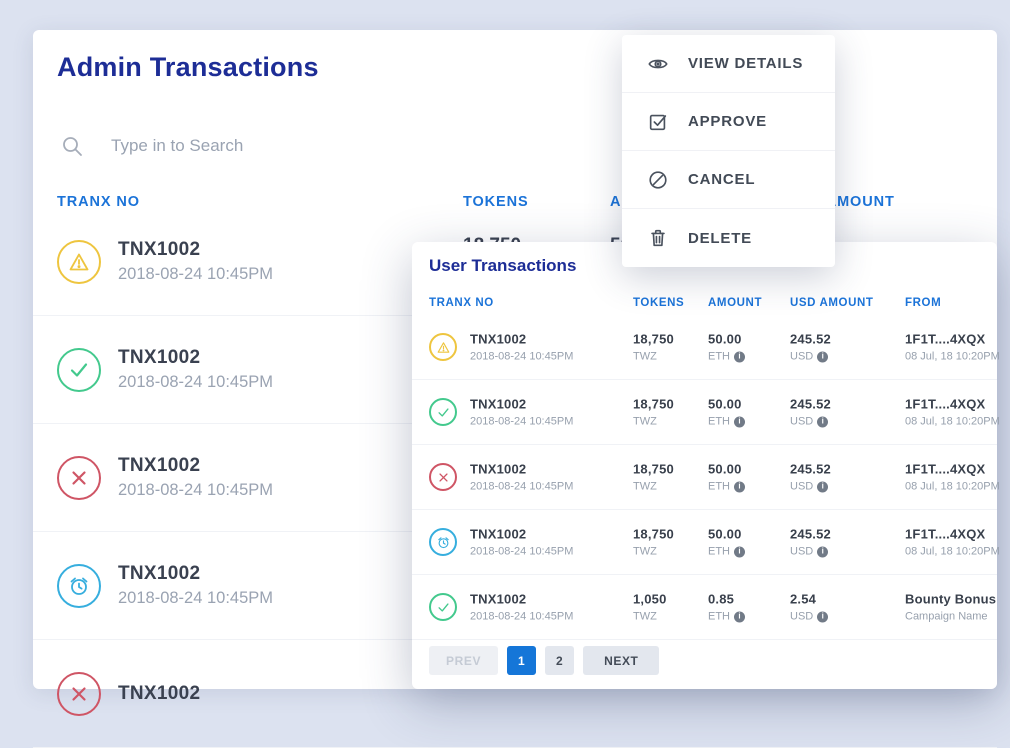  I want to click on usd-value: 2.54, so click(803, 599).